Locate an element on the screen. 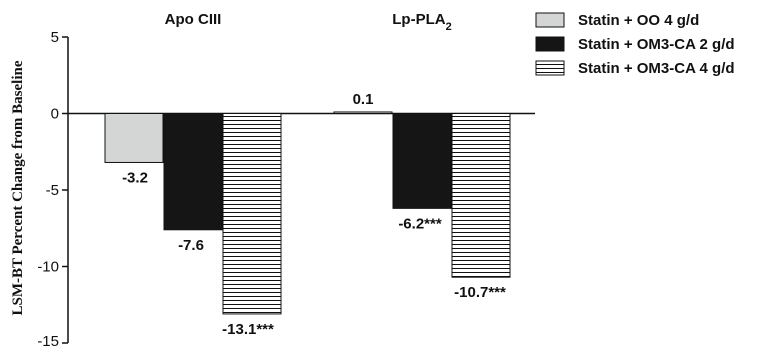 The width and height of the screenshot is (771, 346). legend-label: Statin + OO 4 g/d is located at coordinates (638, 20).